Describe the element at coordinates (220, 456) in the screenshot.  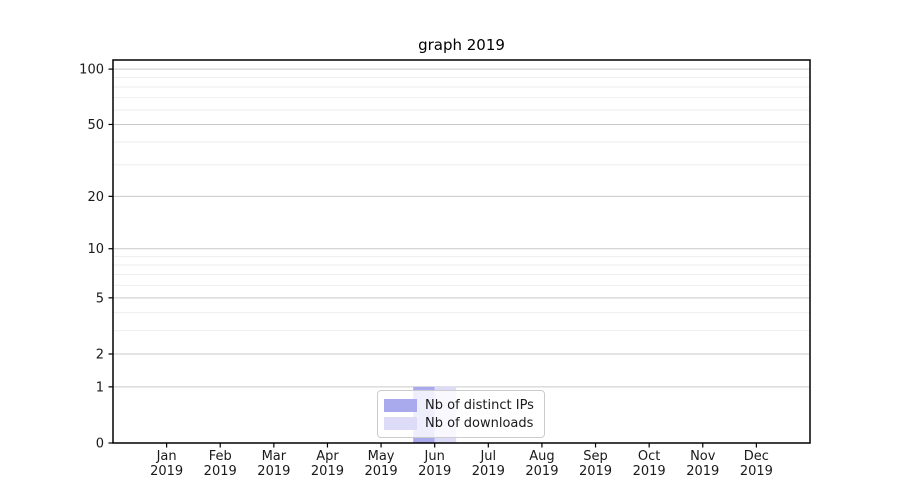
I see `x-tick-label-month: Feb` at that location.